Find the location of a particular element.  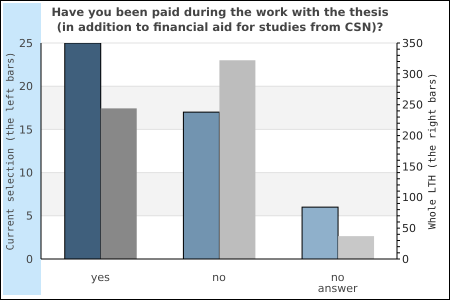

y-tick-label: 0 is located at coordinates (29, 259).